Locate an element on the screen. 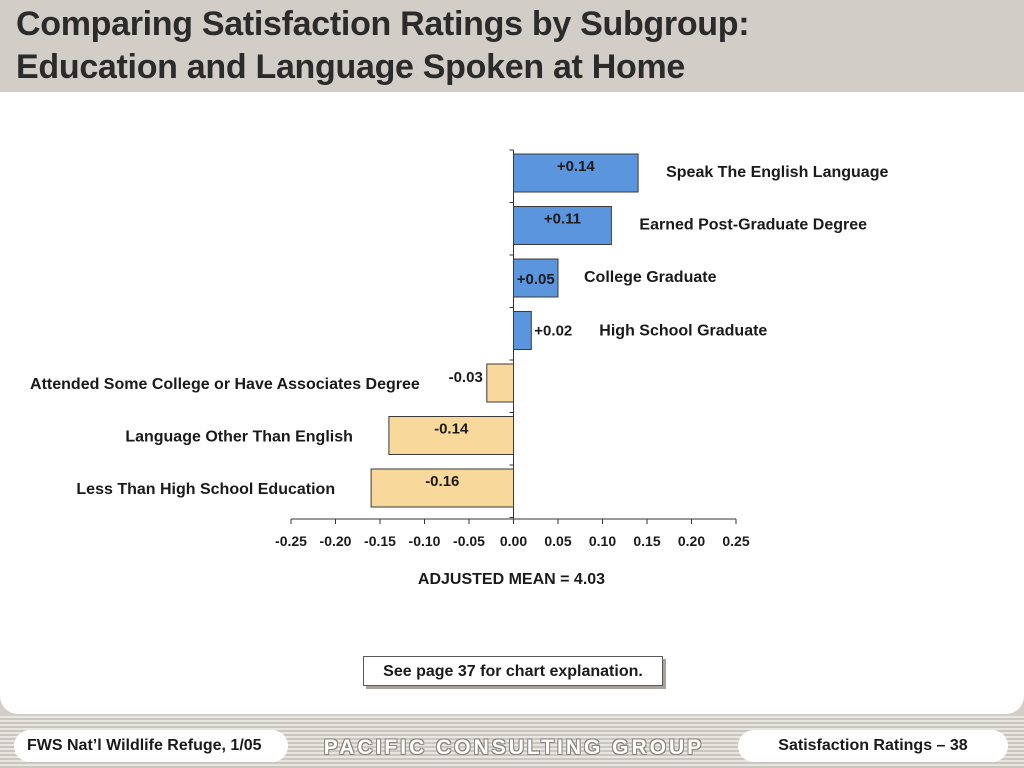  category-label: Language Other Than English is located at coordinates (239, 437).